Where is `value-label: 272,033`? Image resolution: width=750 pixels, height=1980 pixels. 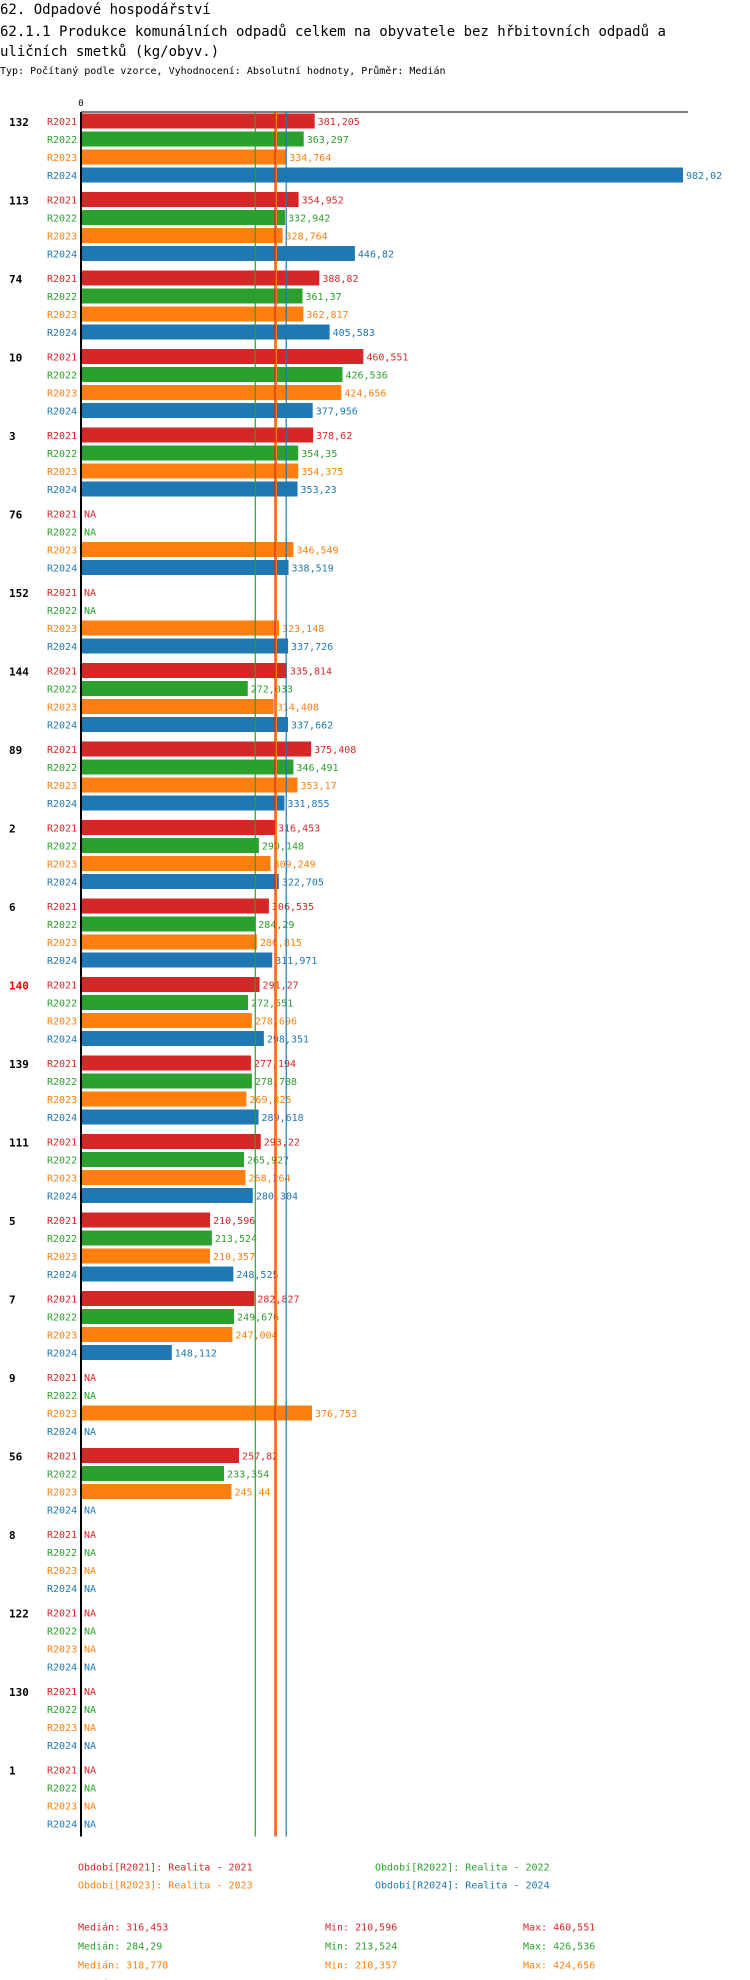
value-label: 272,033 is located at coordinates (272, 690).